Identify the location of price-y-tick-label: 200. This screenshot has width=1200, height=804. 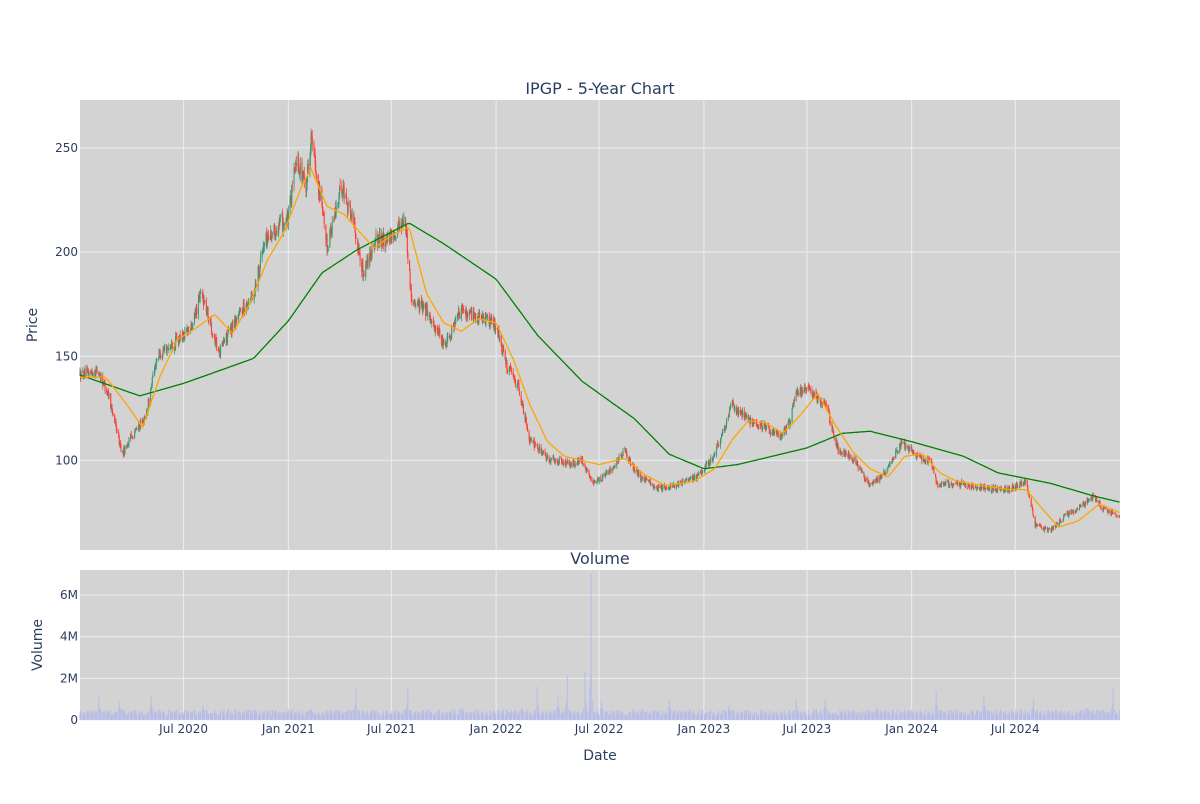
(66, 252).